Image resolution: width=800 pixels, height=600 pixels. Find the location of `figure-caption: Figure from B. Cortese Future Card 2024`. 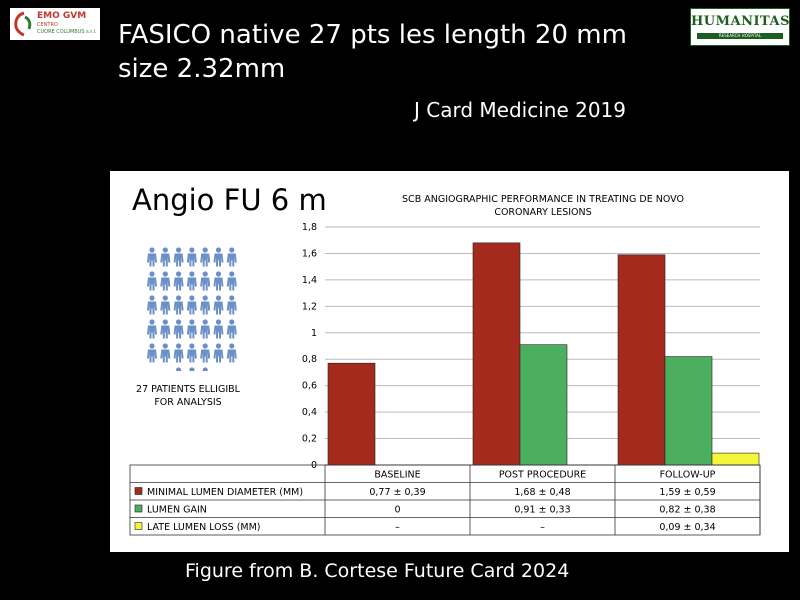

figure-caption: Figure from B. Cortese Future Card 2024 is located at coordinates (377, 571).